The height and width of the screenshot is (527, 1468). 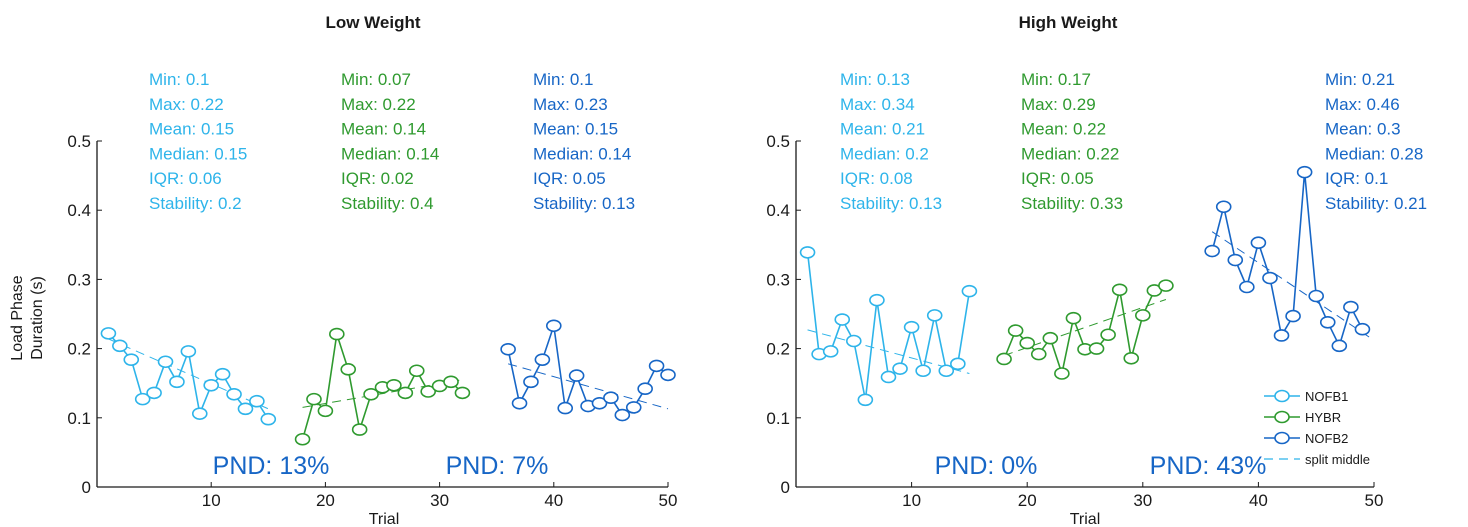 What do you see at coordinates (875, 79) in the screenshot?
I see `stat-text: Min: 0.13` at bounding box center [875, 79].